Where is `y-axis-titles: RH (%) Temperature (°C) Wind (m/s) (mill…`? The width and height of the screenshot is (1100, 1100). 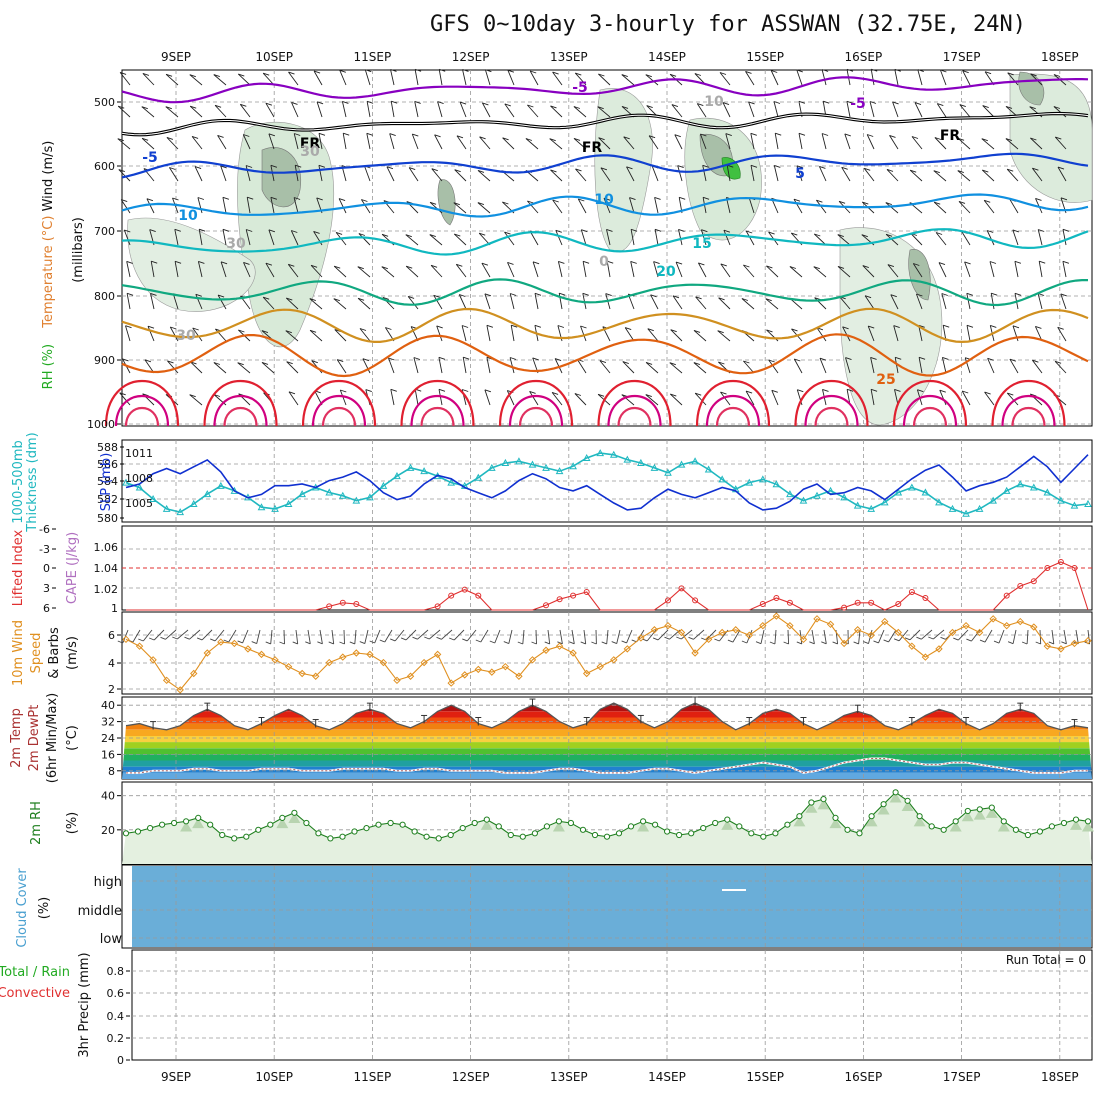 y-axis-titles: RH (%) Temperature (°C) Wind (m/s) (mill… is located at coordinates (57, 599).